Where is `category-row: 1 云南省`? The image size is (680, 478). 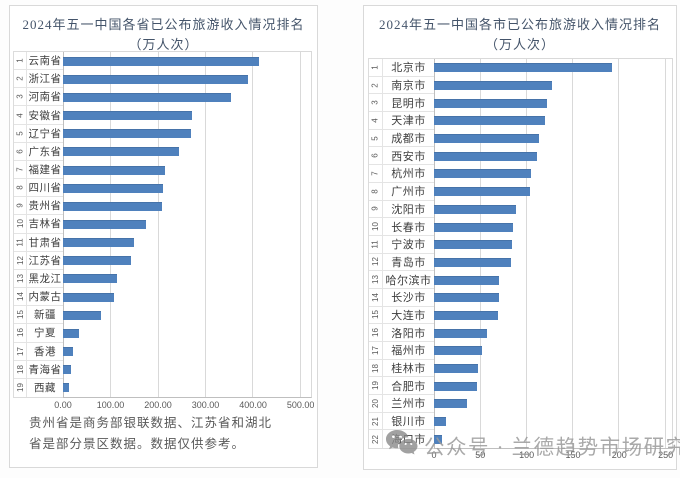
category-row: 1 云南省 is located at coordinates (38, 61).